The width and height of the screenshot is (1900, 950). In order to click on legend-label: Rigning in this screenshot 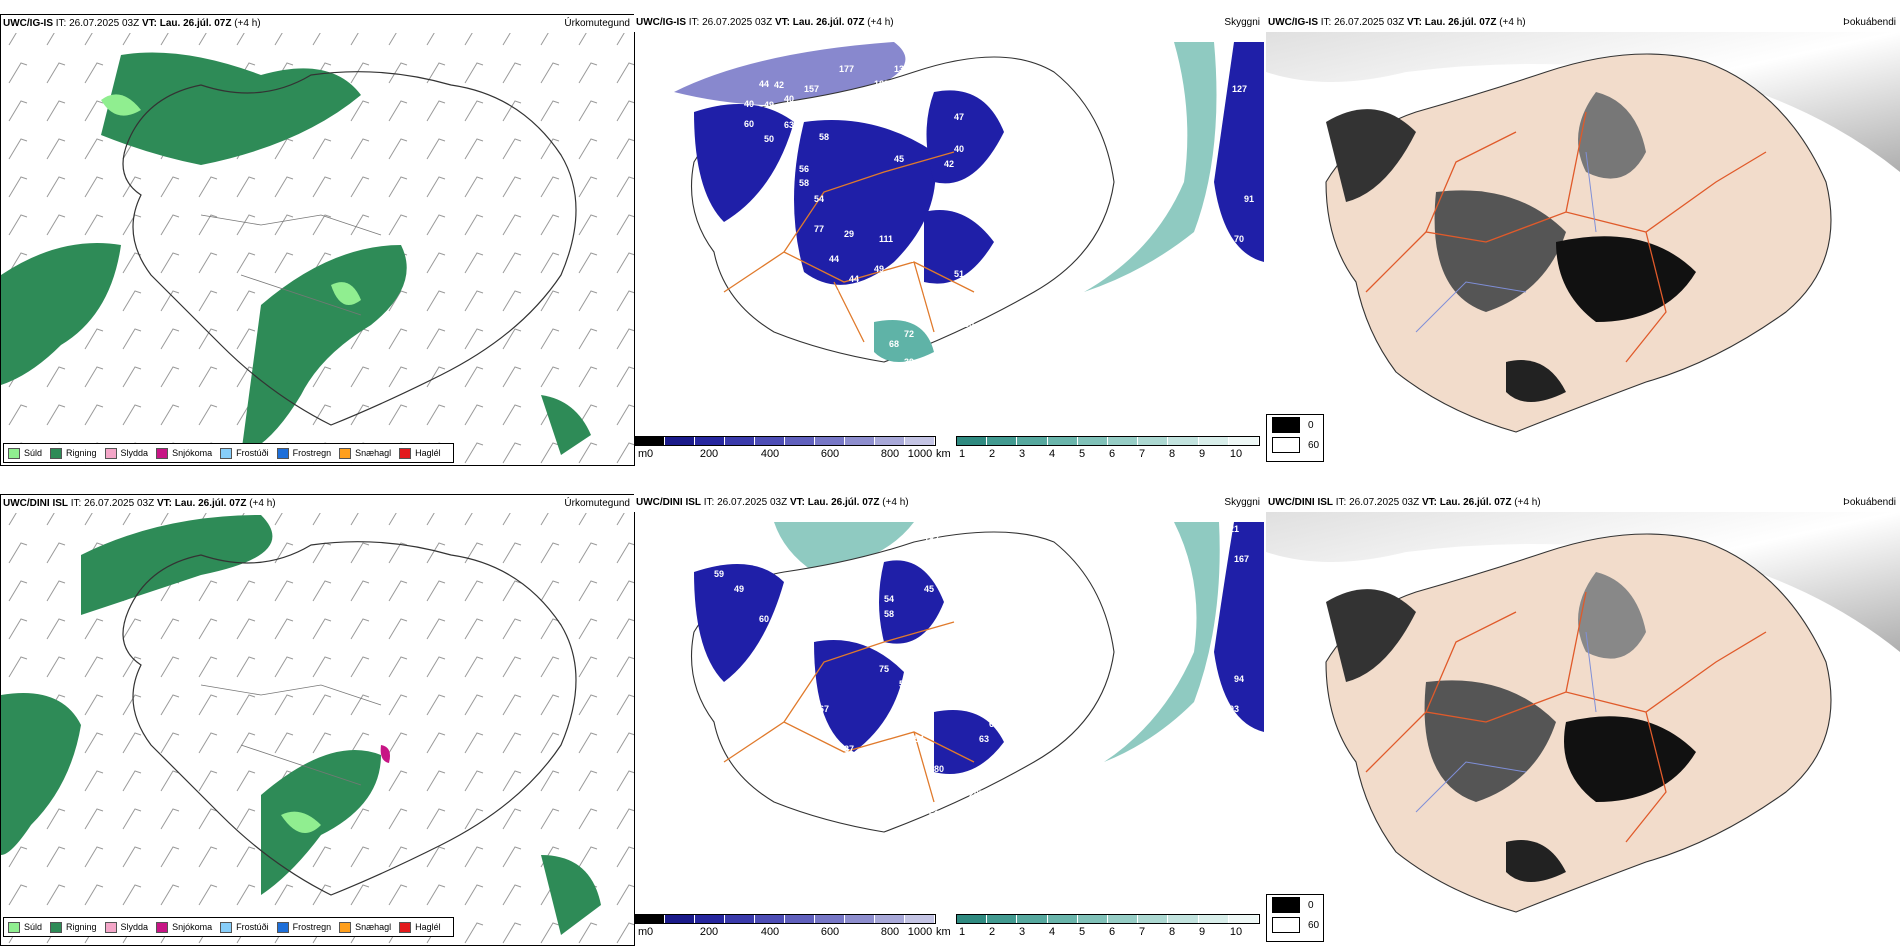, I will do `click(81, 453)`.